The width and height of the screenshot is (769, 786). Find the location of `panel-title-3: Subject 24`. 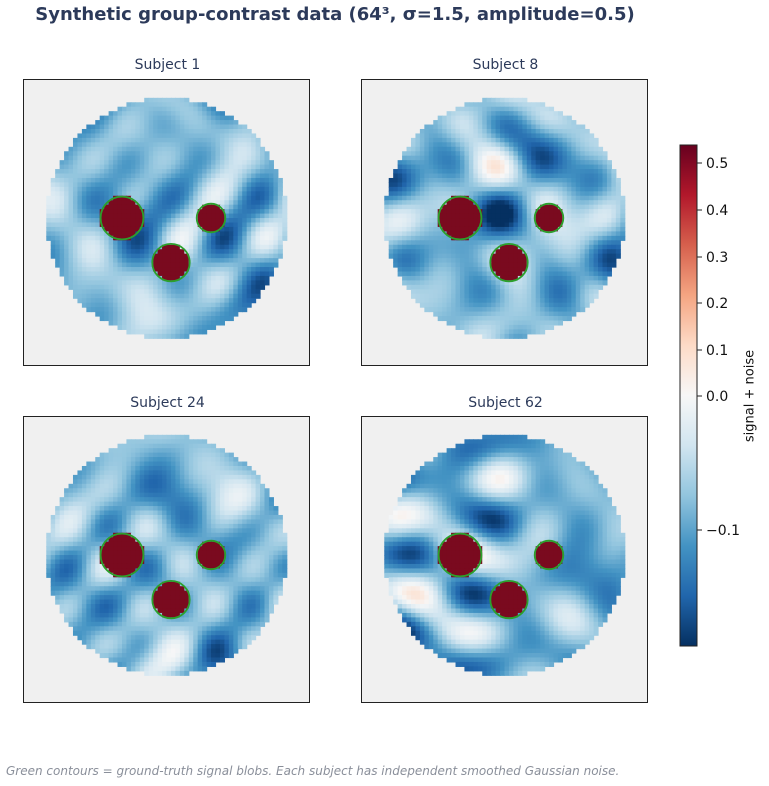

panel-title-3: Subject 24 is located at coordinates (167, 403).